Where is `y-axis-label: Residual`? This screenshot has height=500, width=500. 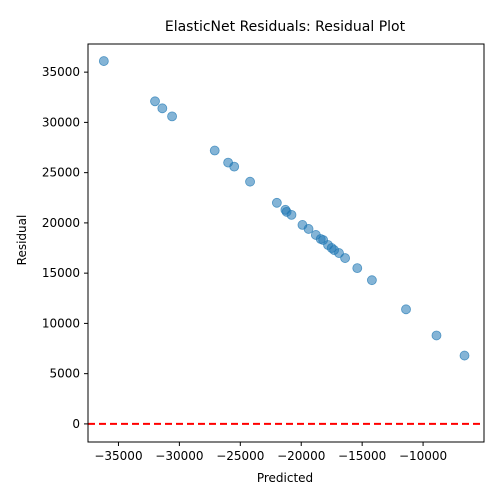 y-axis-label: Residual is located at coordinates (22, 240).